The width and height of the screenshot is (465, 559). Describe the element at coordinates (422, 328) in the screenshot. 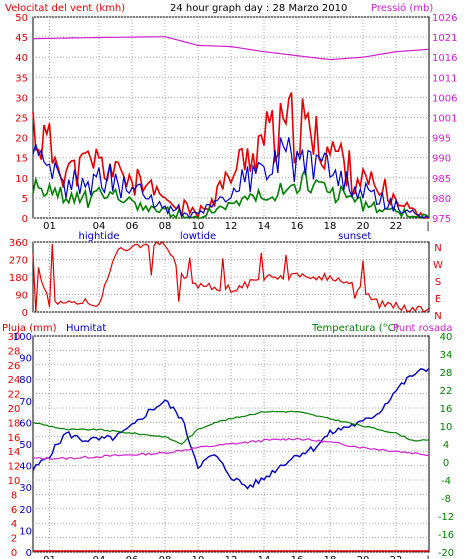

I see `dewpoint-axis-label: Punt rosada` at that location.